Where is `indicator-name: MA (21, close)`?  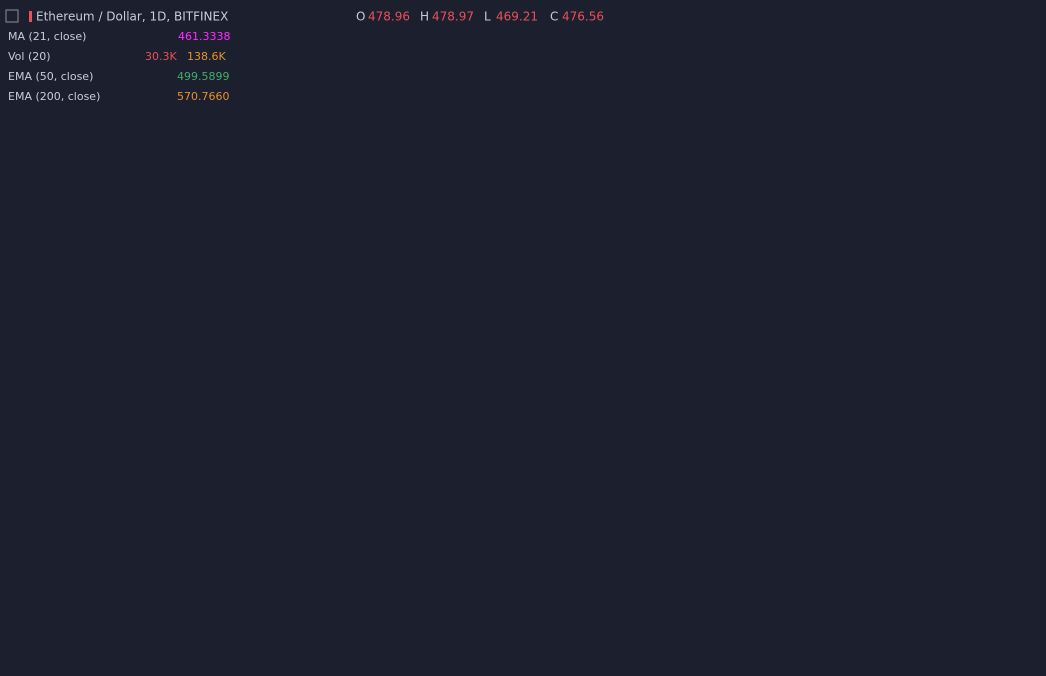
indicator-name: MA (21, close) is located at coordinates (47, 36).